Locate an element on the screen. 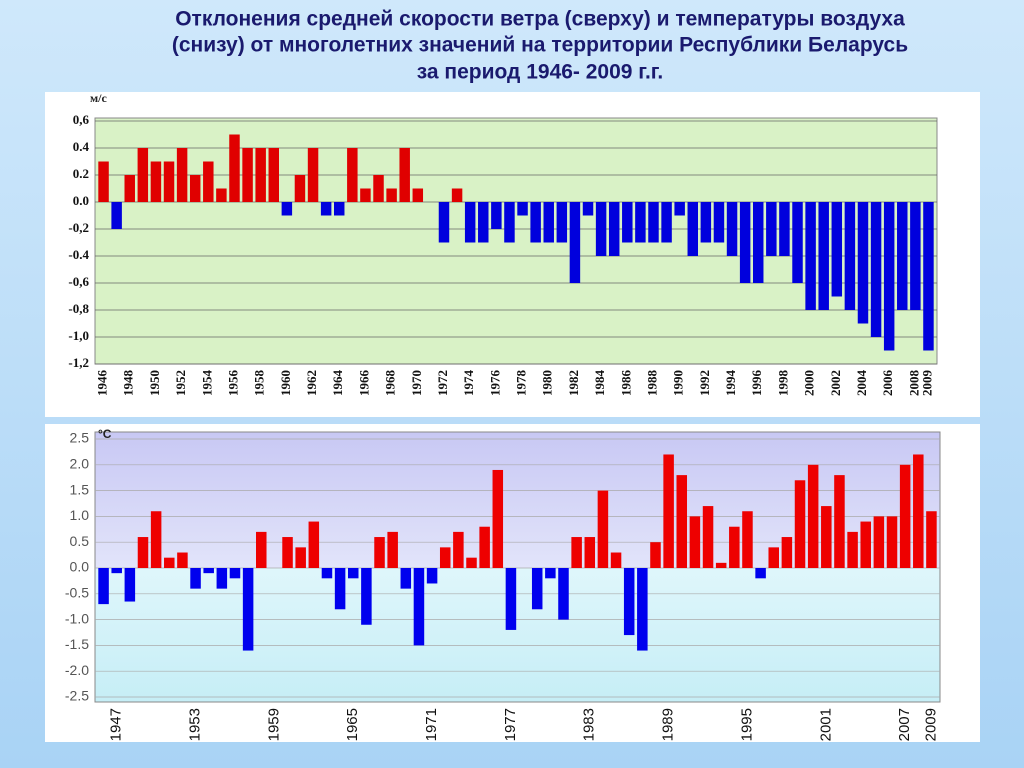 The height and width of the screenshot is (768, 1024). y-tick-label: -2.5 is located at coordinates (77, 696).